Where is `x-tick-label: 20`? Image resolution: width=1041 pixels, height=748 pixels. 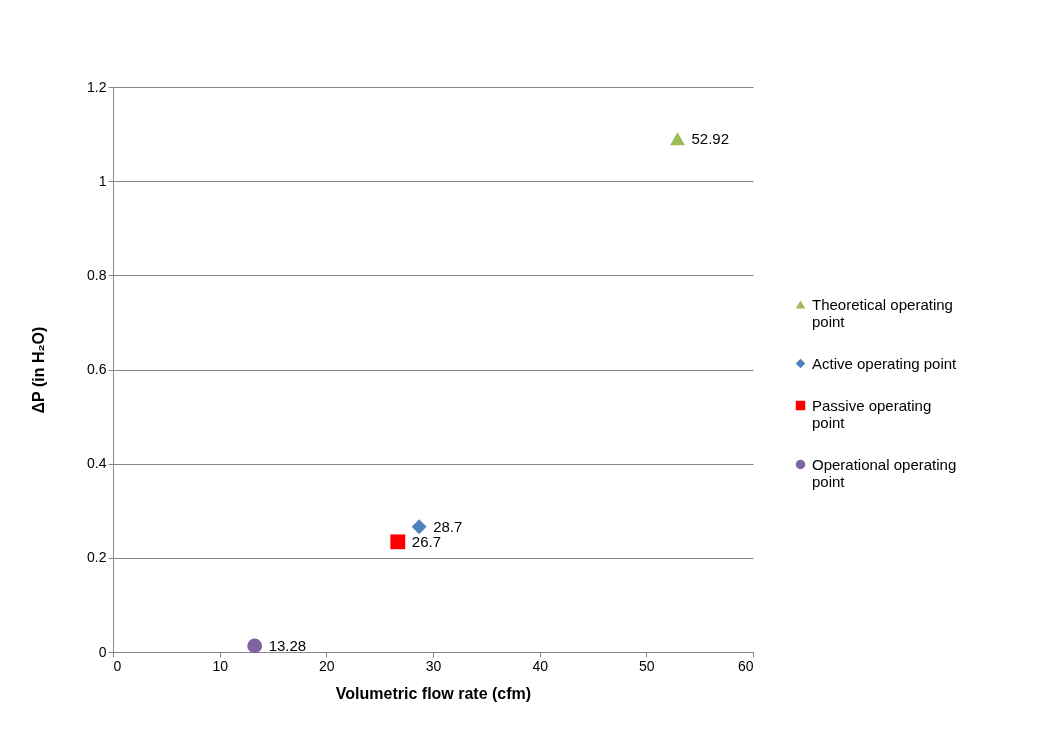
x-tick-label: 20 is located at coordinates (327, 665).